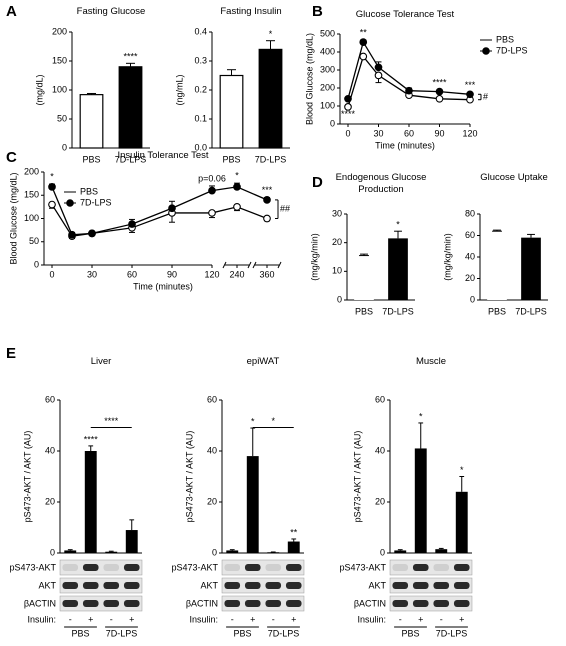 Image resolution: width=566 pixels, height=646 pixels. Describe the element at coordinates (273, 421) in the screenshot. I see `bracket-label: *` at that location.